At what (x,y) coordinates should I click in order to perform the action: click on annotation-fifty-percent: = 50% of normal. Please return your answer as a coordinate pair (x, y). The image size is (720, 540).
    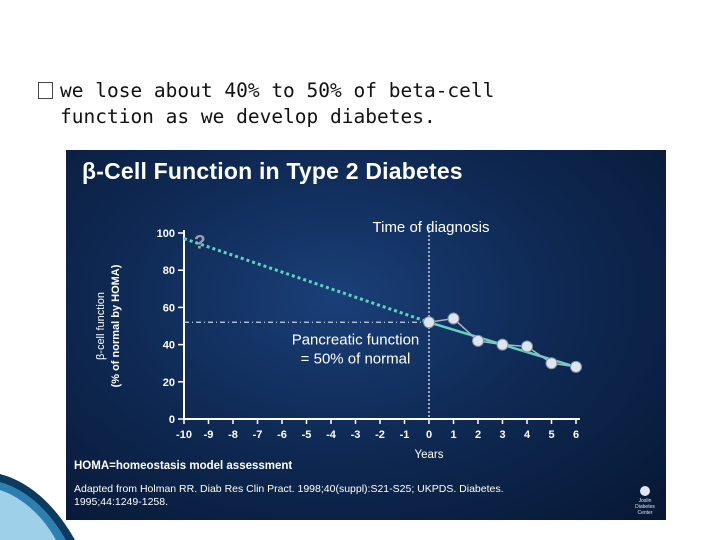
    Looking at the image, I should click on (356, 359).